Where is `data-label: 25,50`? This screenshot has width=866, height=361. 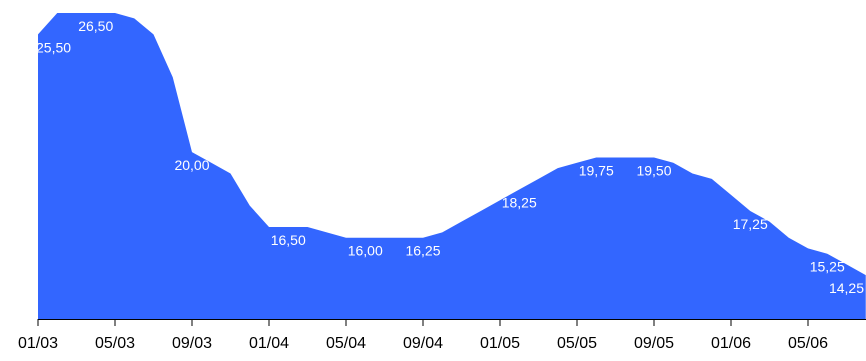
data-label: 25,50 is located at coordinates (53, 47).